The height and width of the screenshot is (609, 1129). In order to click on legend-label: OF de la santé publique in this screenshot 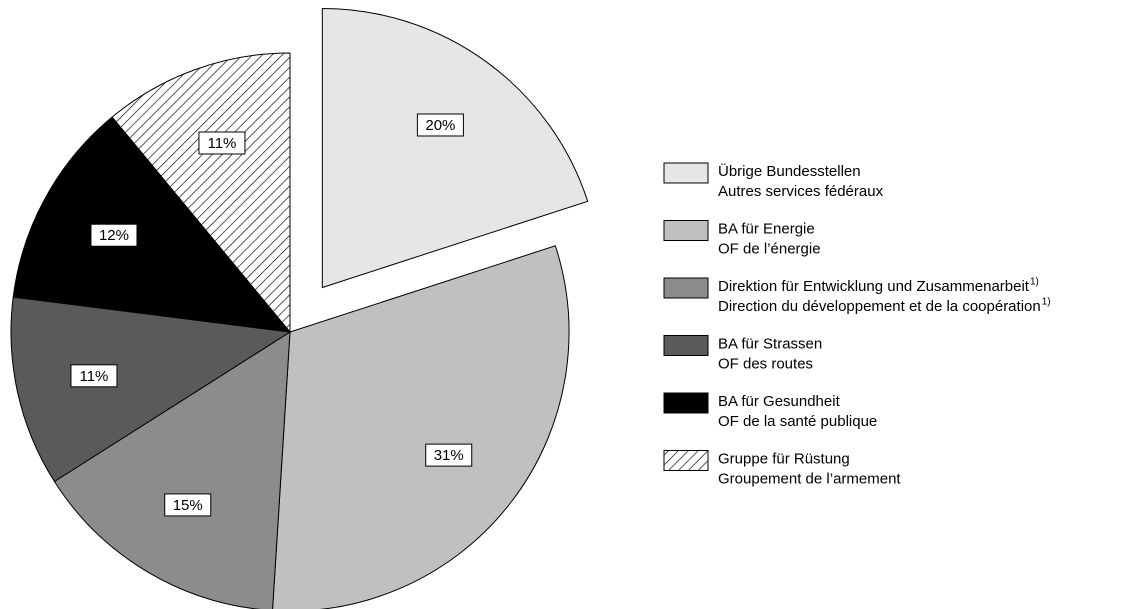, I will do `click(797, 421)`.